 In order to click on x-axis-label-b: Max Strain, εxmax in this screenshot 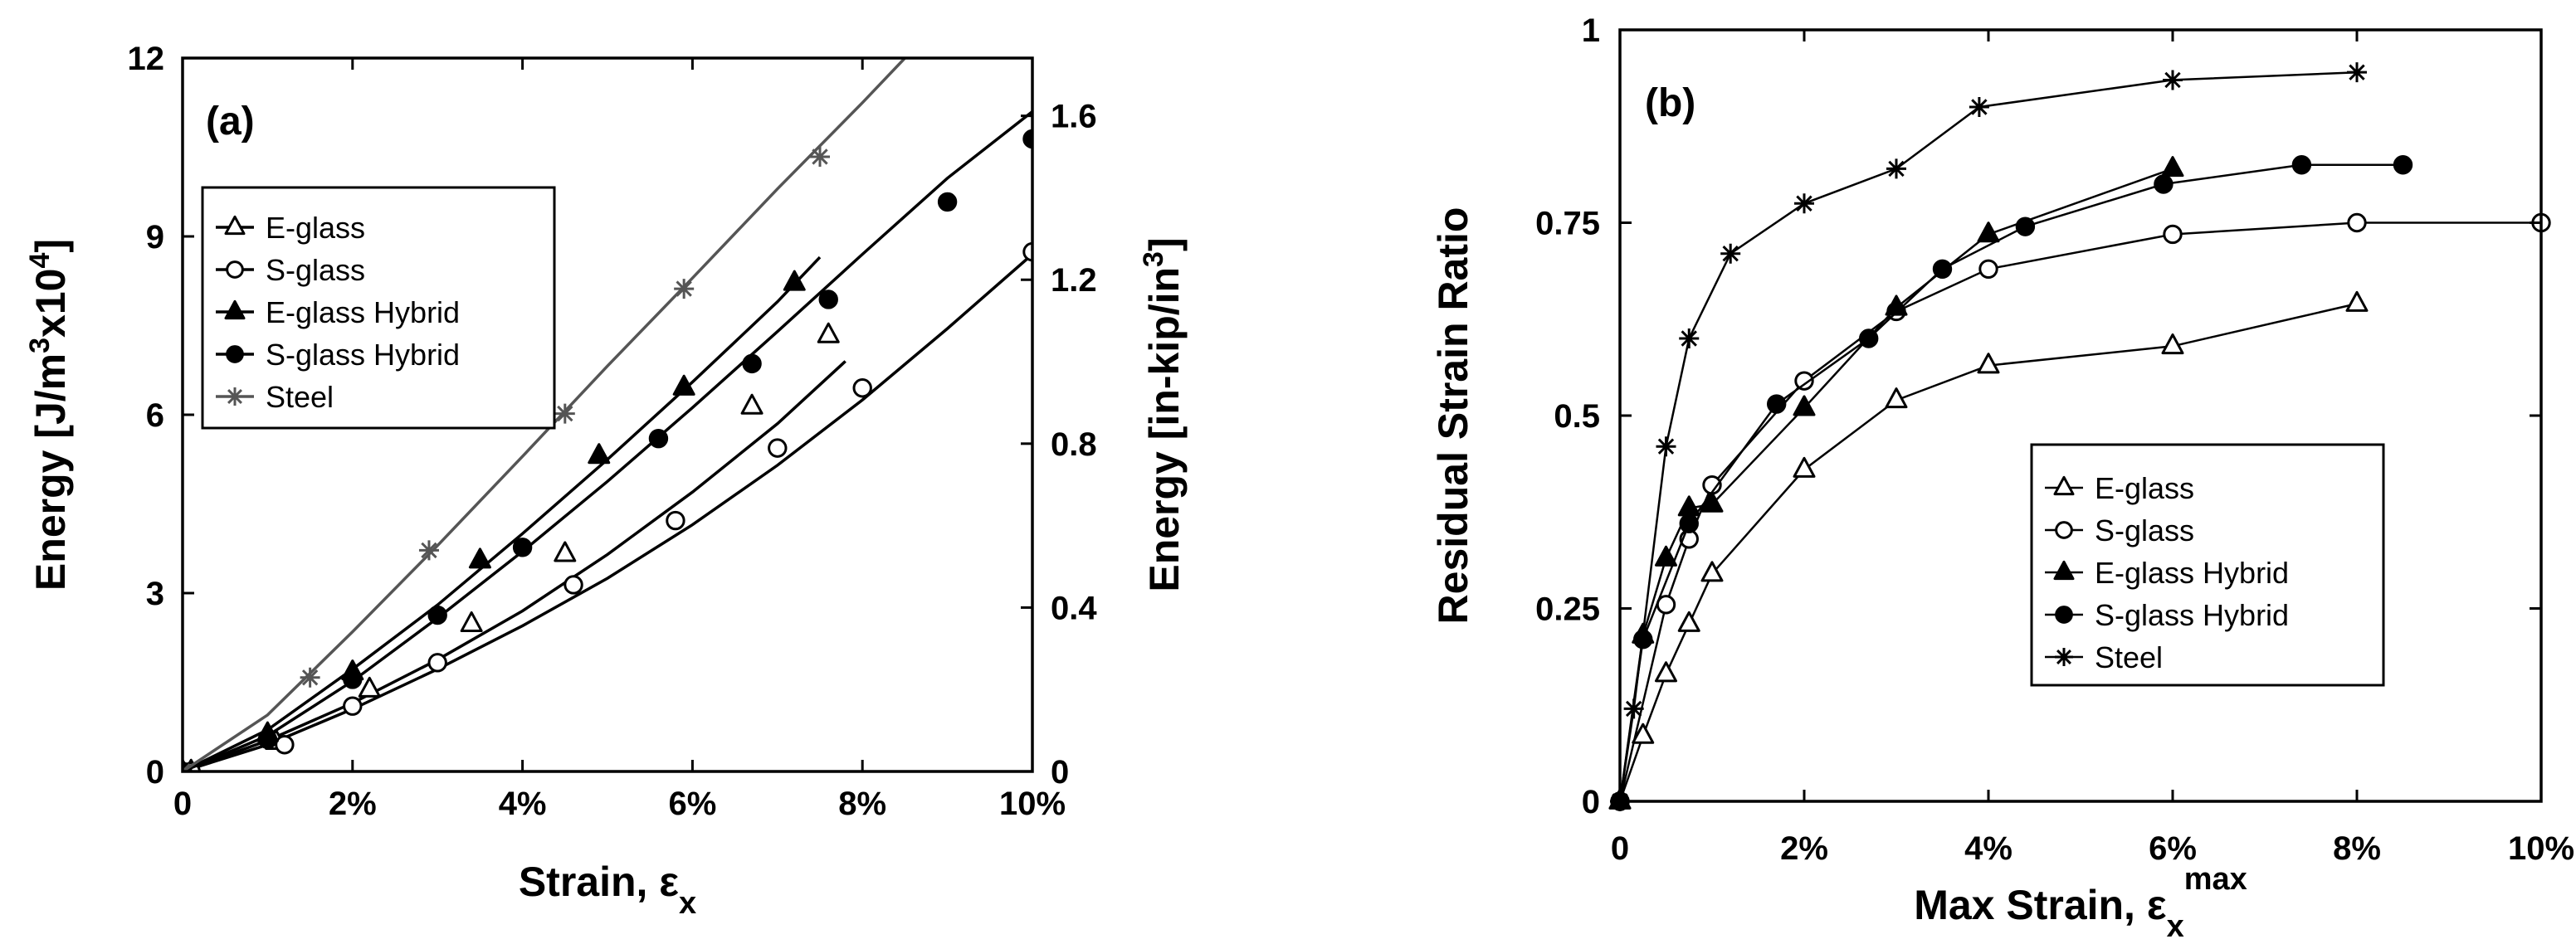, I will do `click(2080, 903)`.